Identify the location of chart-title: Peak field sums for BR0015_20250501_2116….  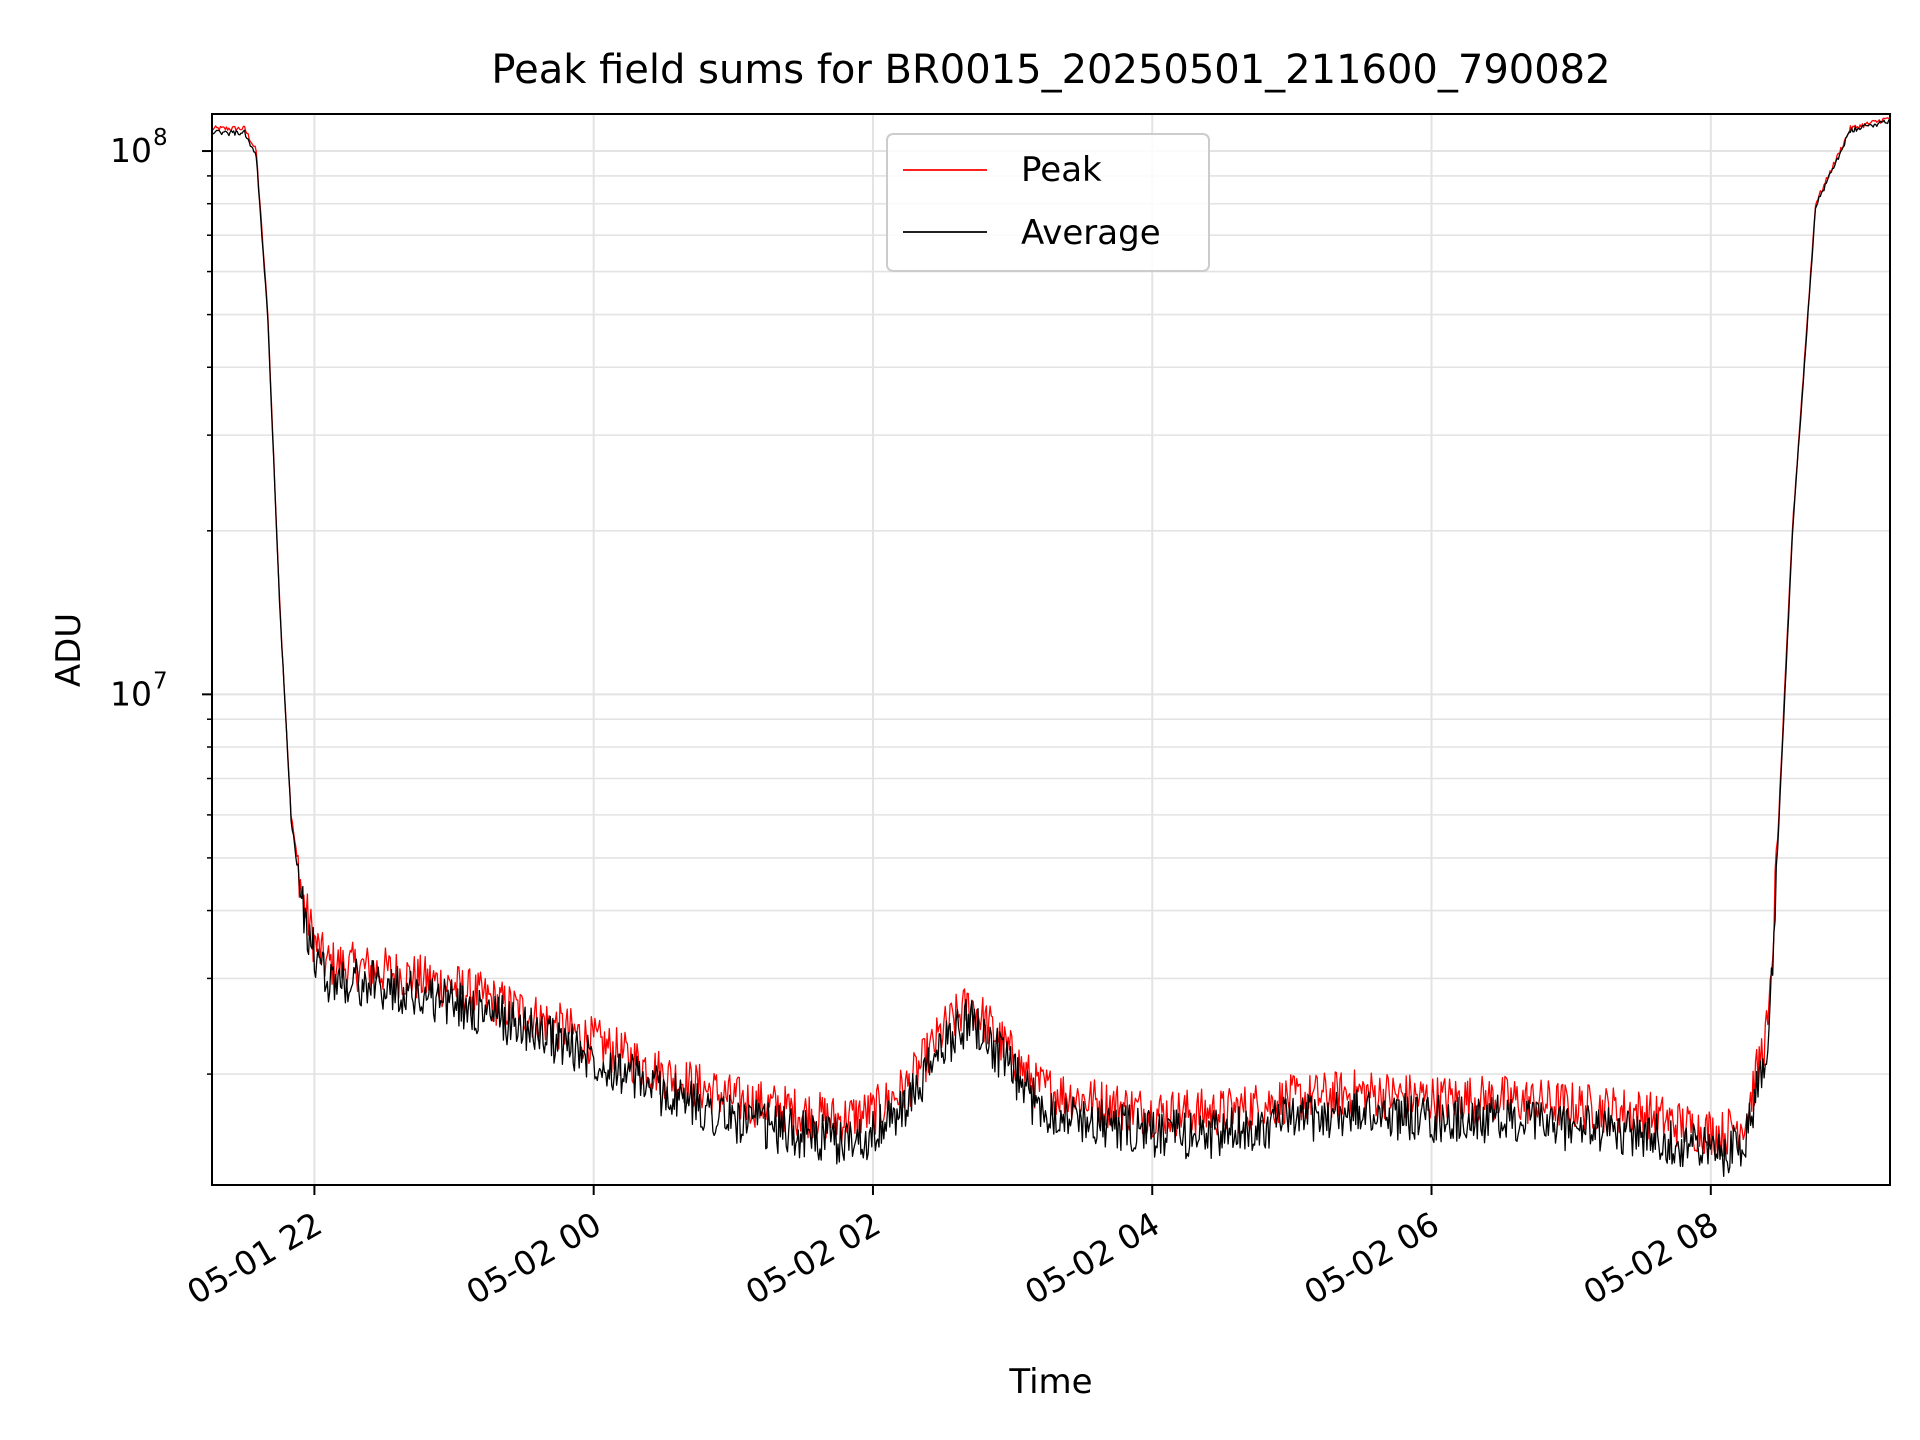
(1050, 70).